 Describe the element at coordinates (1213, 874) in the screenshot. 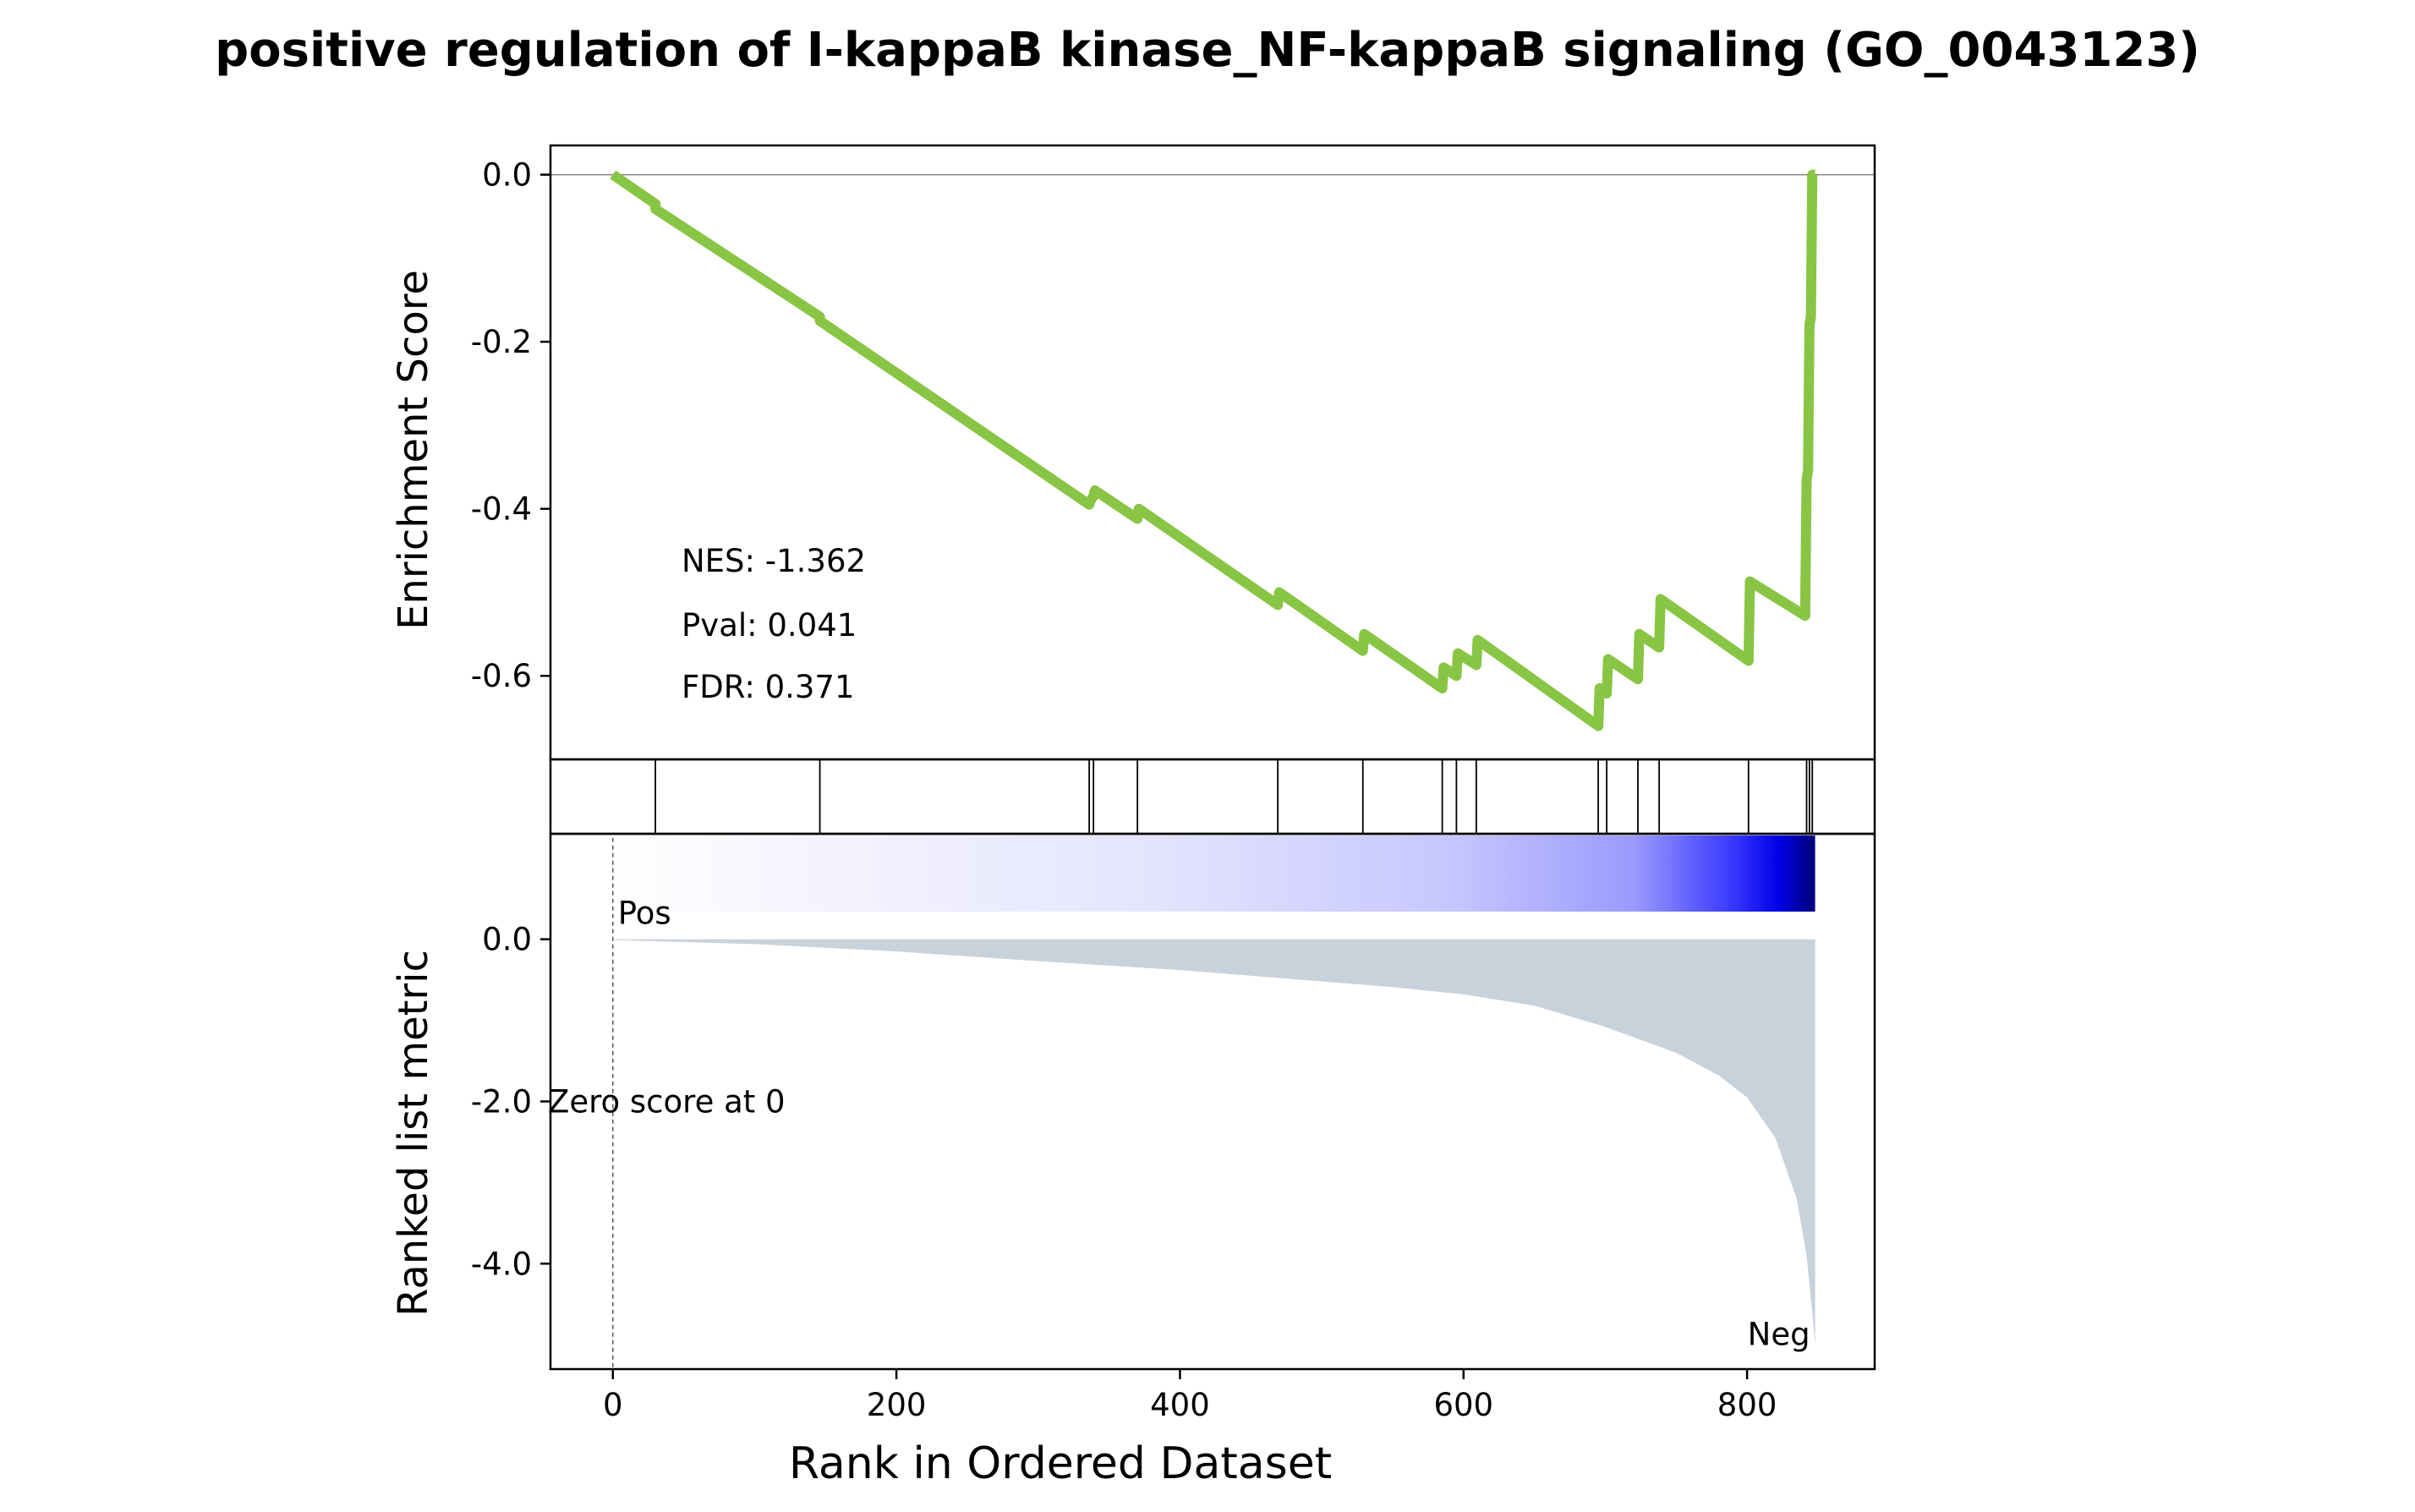

I see `rank-colorbar` at that location.